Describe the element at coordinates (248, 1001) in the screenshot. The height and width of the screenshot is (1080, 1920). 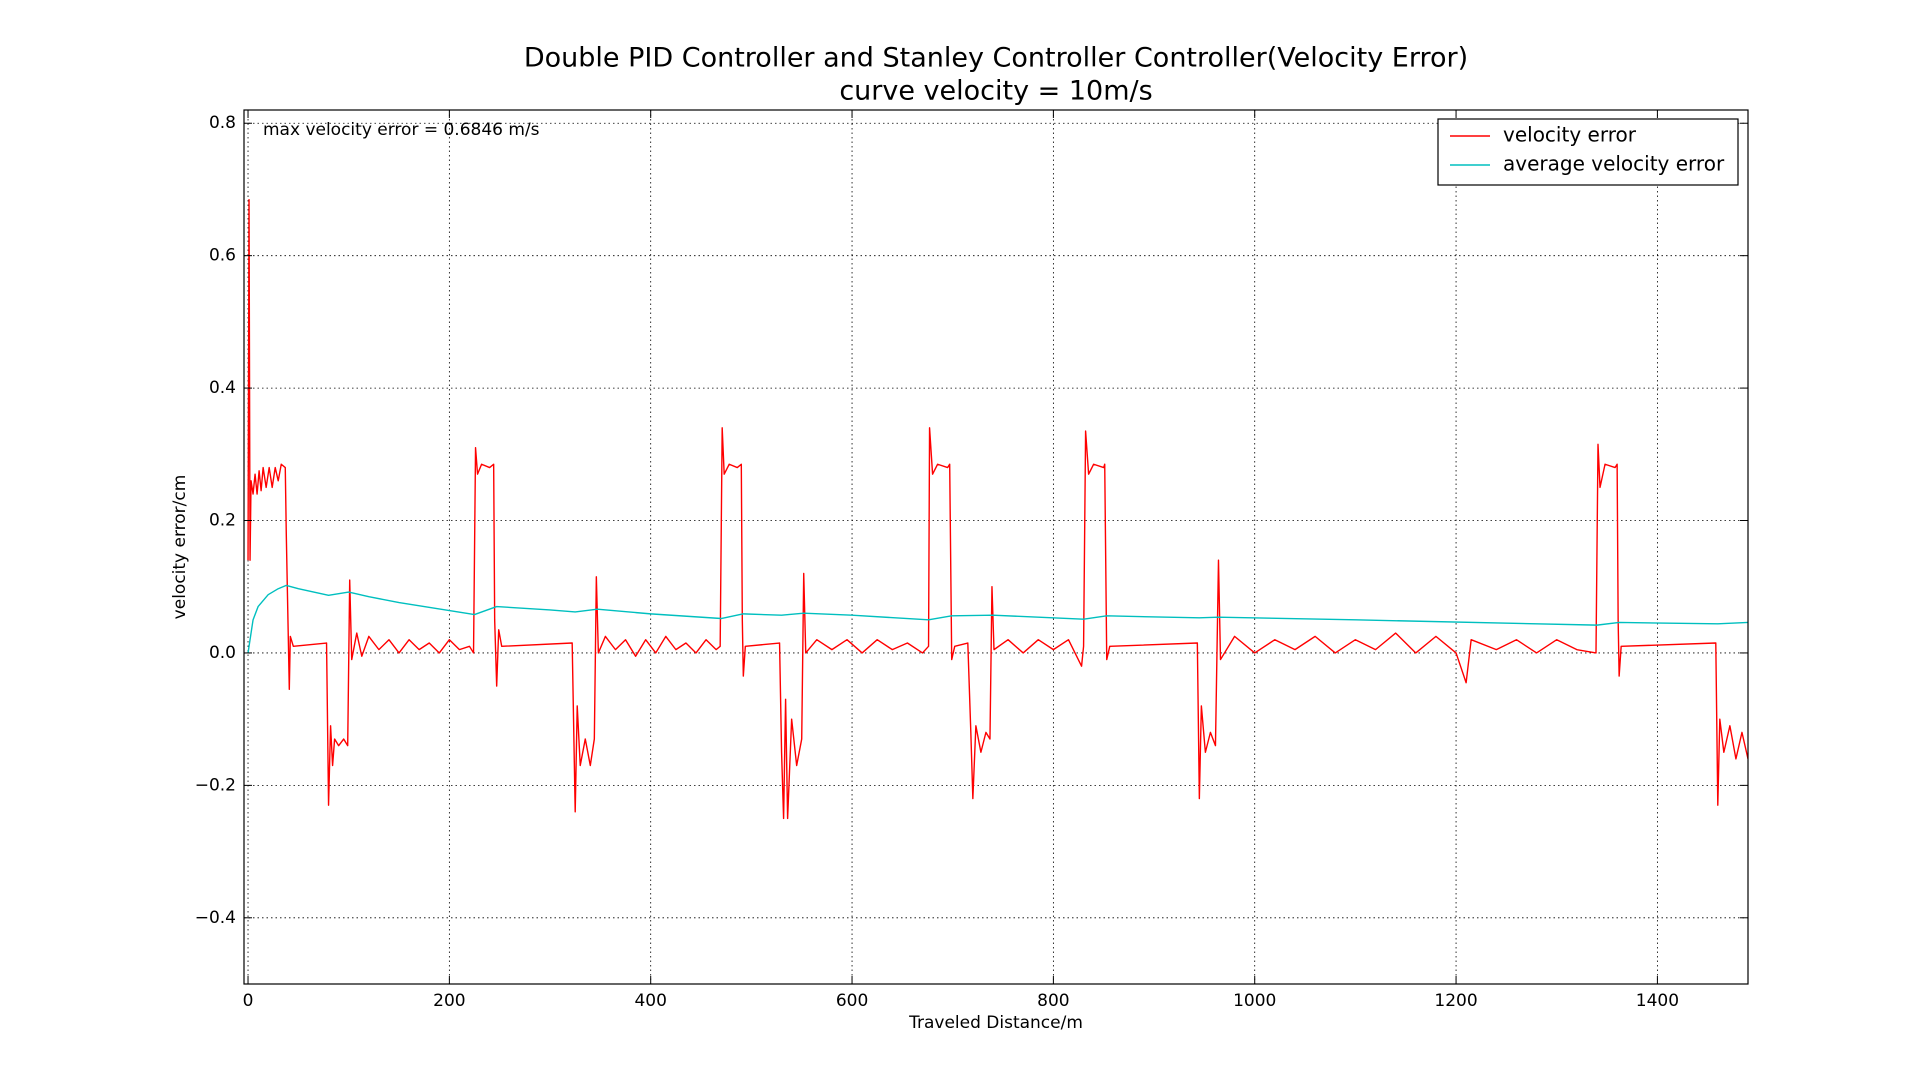
I see `x-tick-label: 0` at that location.